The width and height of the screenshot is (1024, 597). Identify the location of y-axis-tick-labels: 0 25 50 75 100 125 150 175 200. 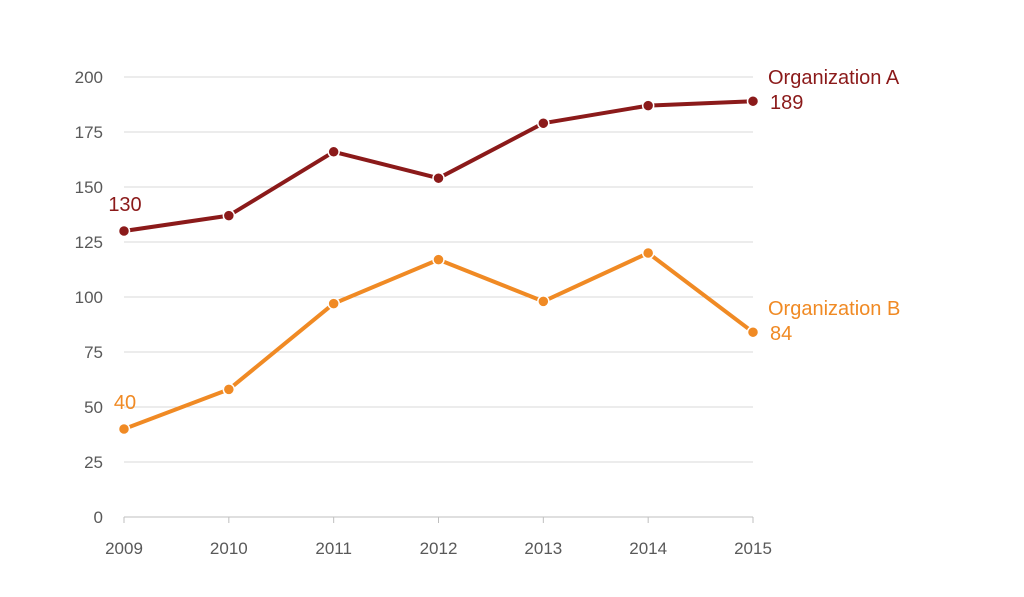
(89, 297).